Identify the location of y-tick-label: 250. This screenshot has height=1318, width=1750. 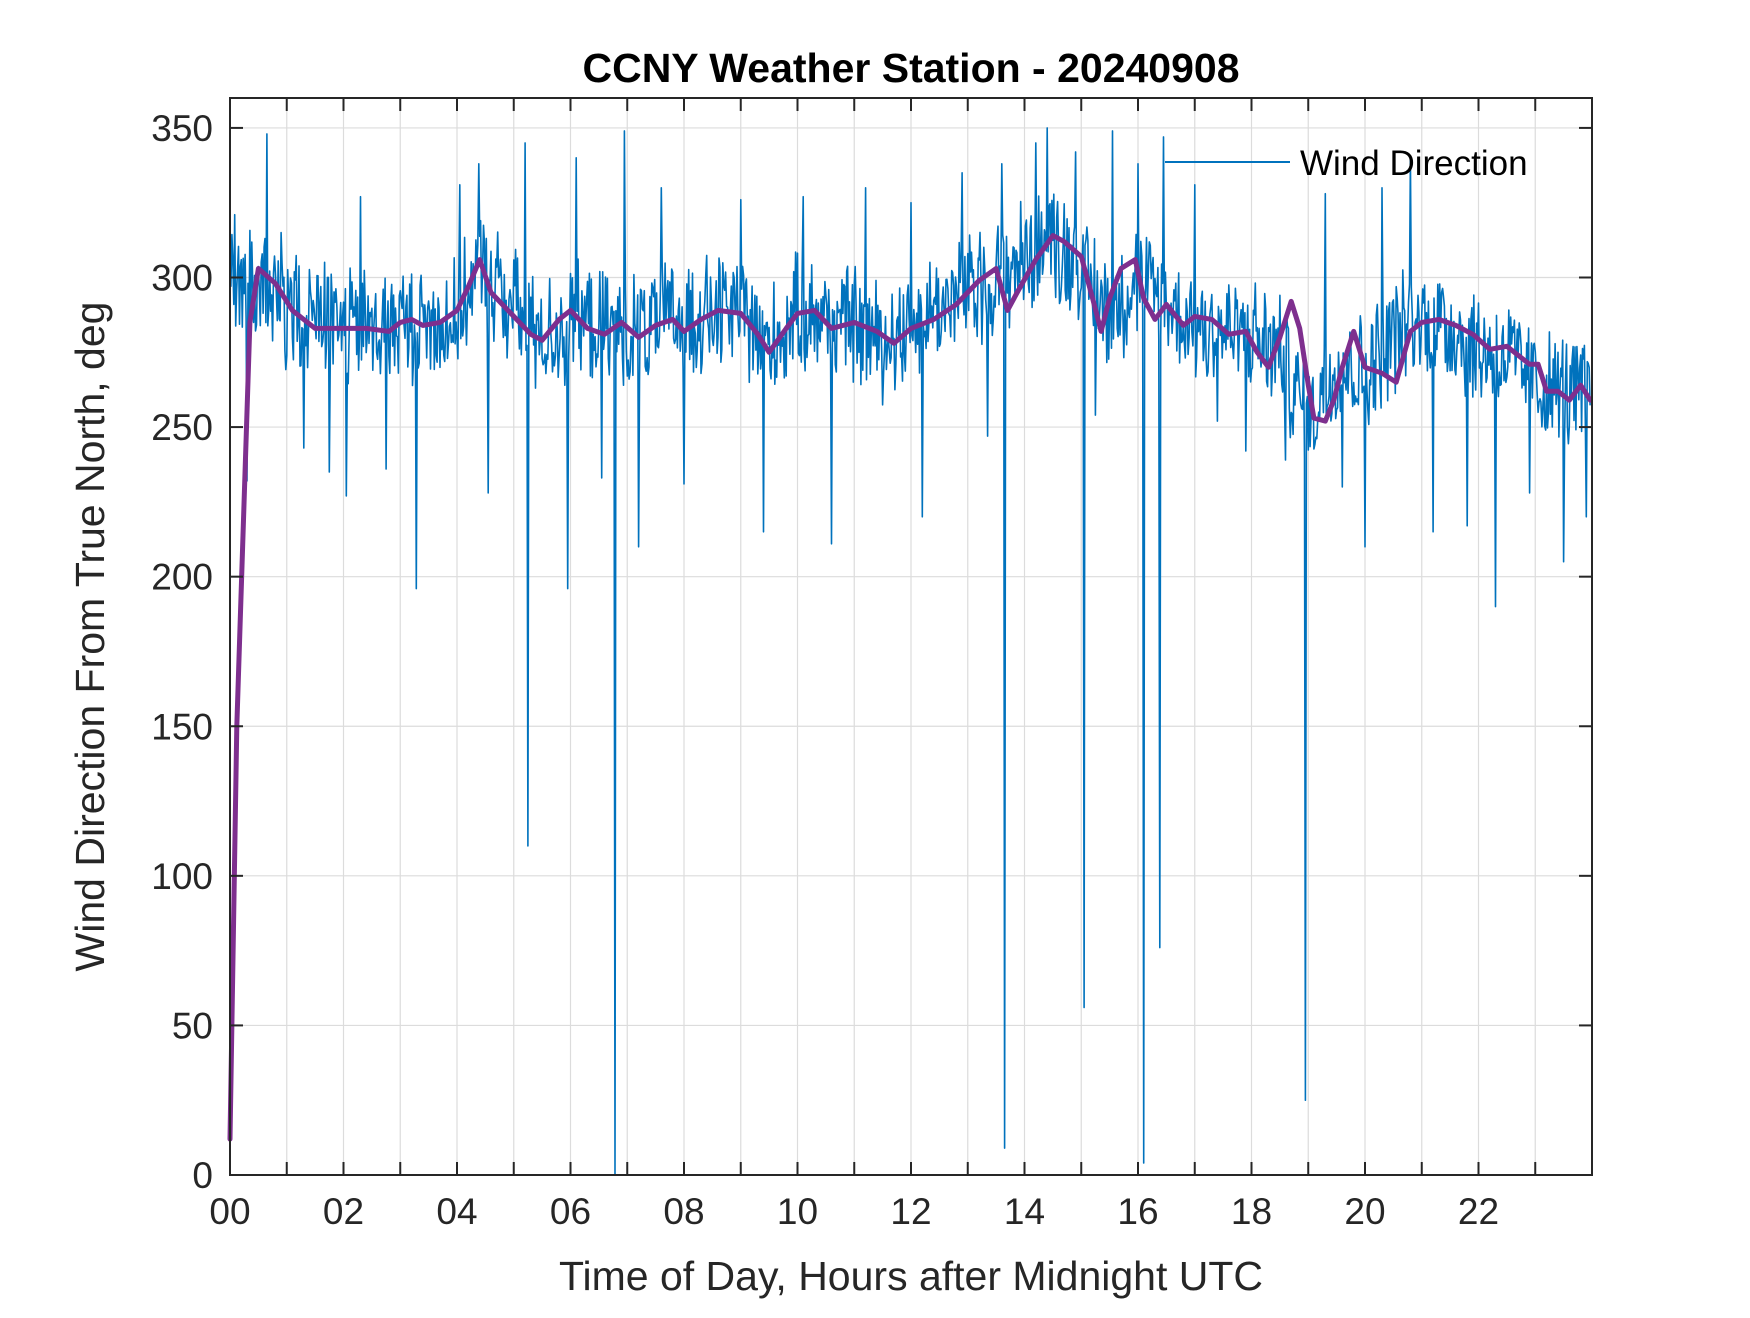
(182, 427).